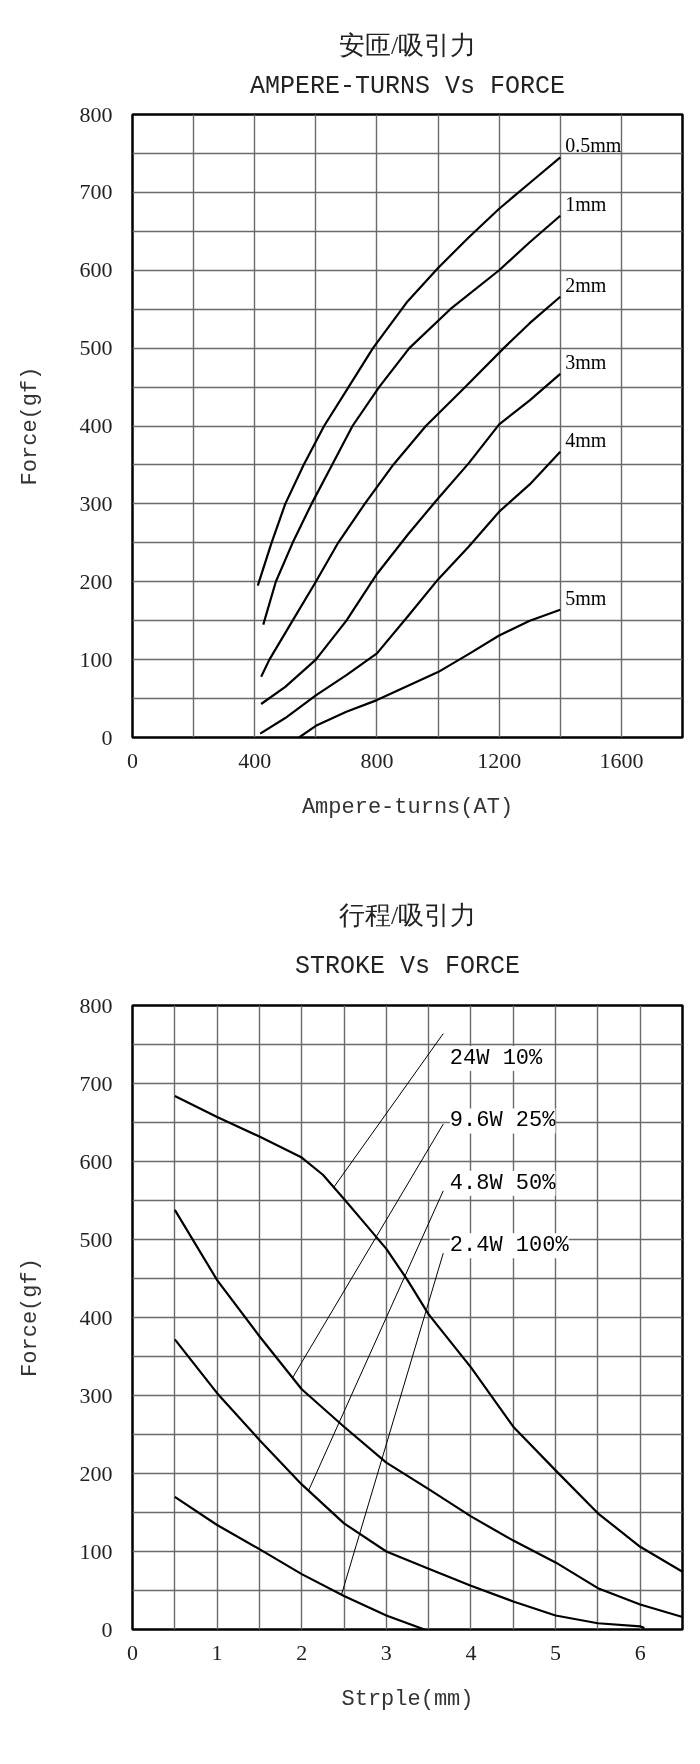 This screenshot has height=1764, width=700. I want to click on text: 24W 10%, so click(496, 1059).